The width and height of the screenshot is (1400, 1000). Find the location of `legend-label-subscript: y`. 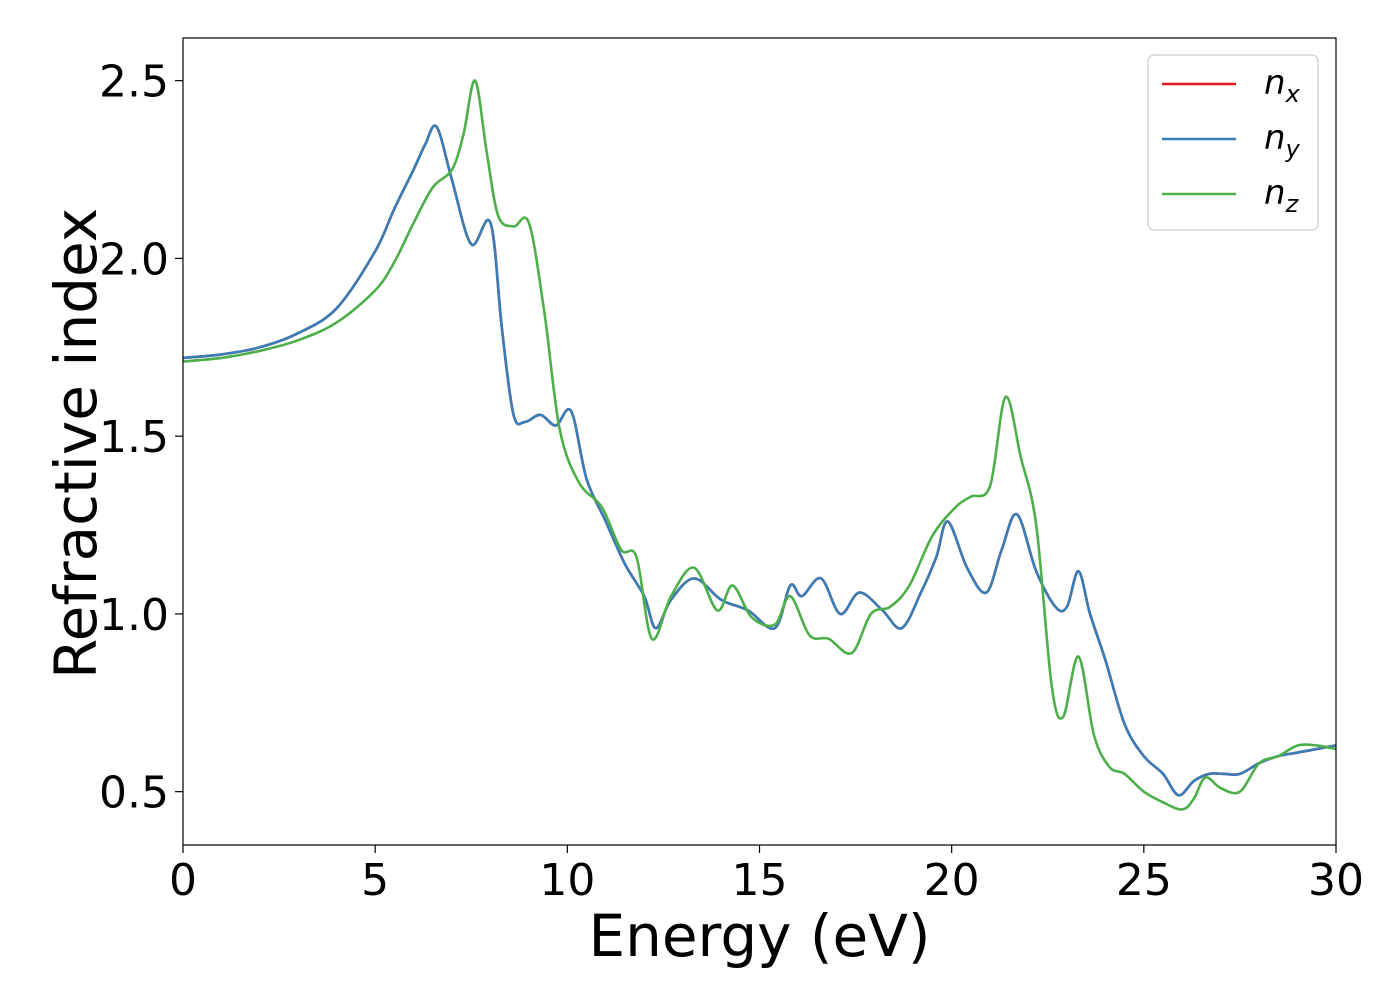

legend-label-subscript: y is located at coordinates (1293, 149).